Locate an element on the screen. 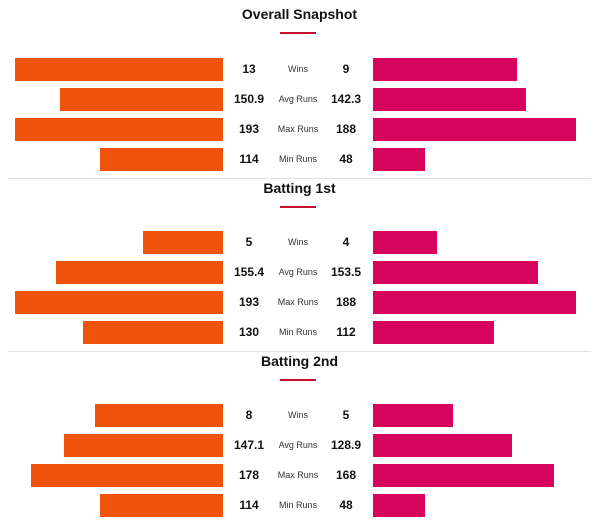 The image size is (599, 526). left-value: 130 is located at coordinates (249, 332).